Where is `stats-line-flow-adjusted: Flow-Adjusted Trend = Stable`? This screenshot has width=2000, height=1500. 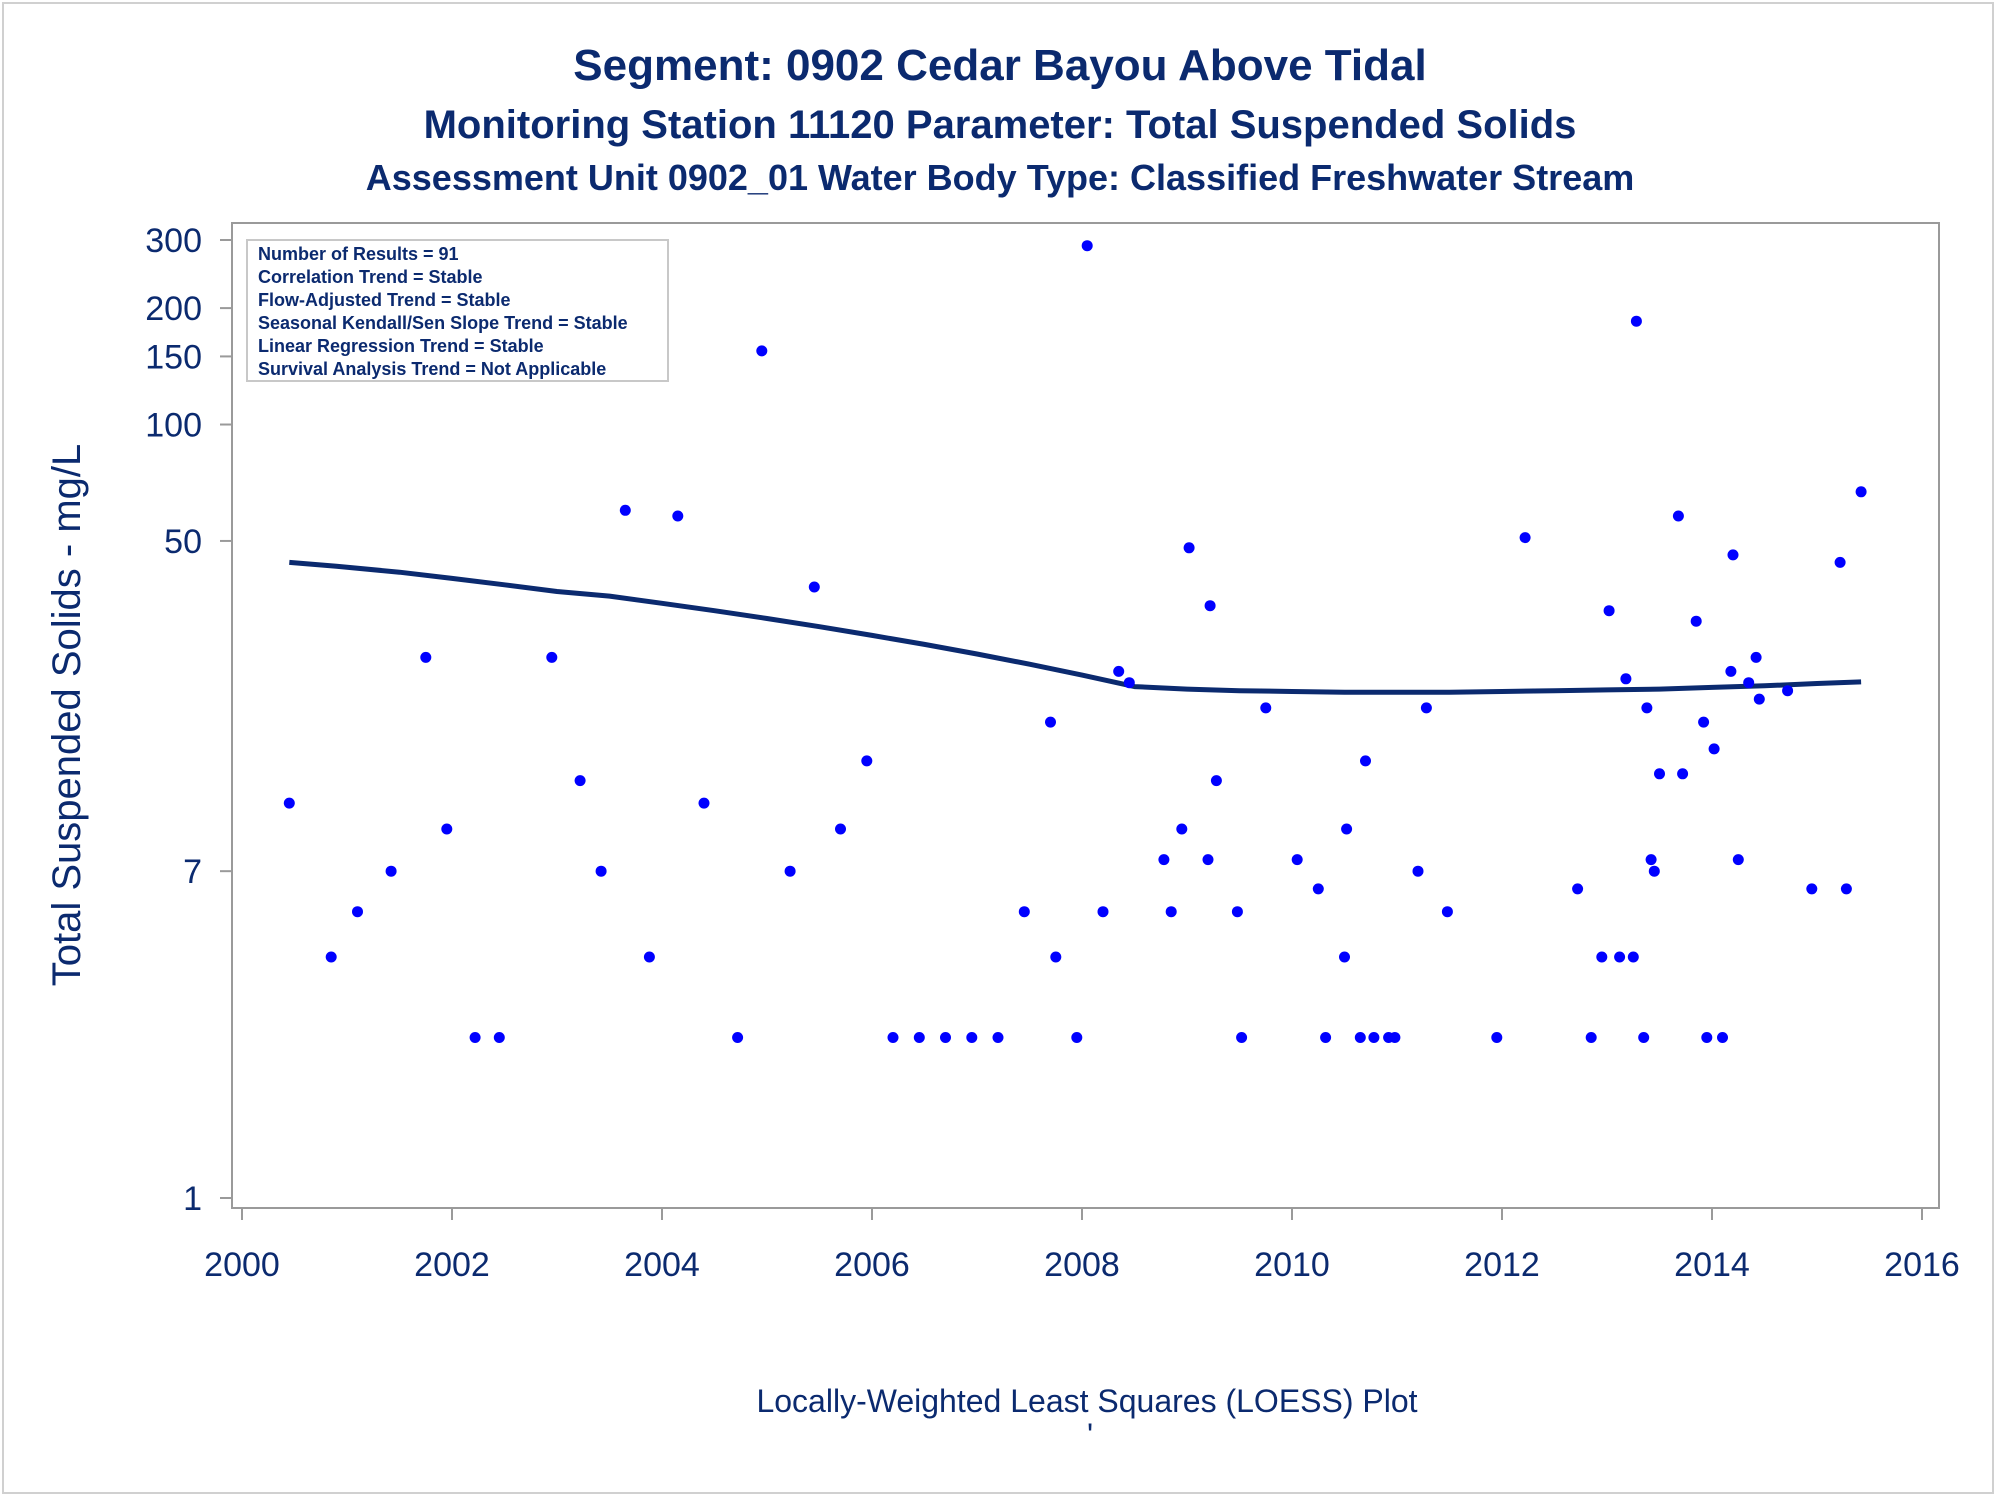 stats-line-flow-adjusted: Flow-Adjusted Trend = Stable is located at coordinates (384, 300).